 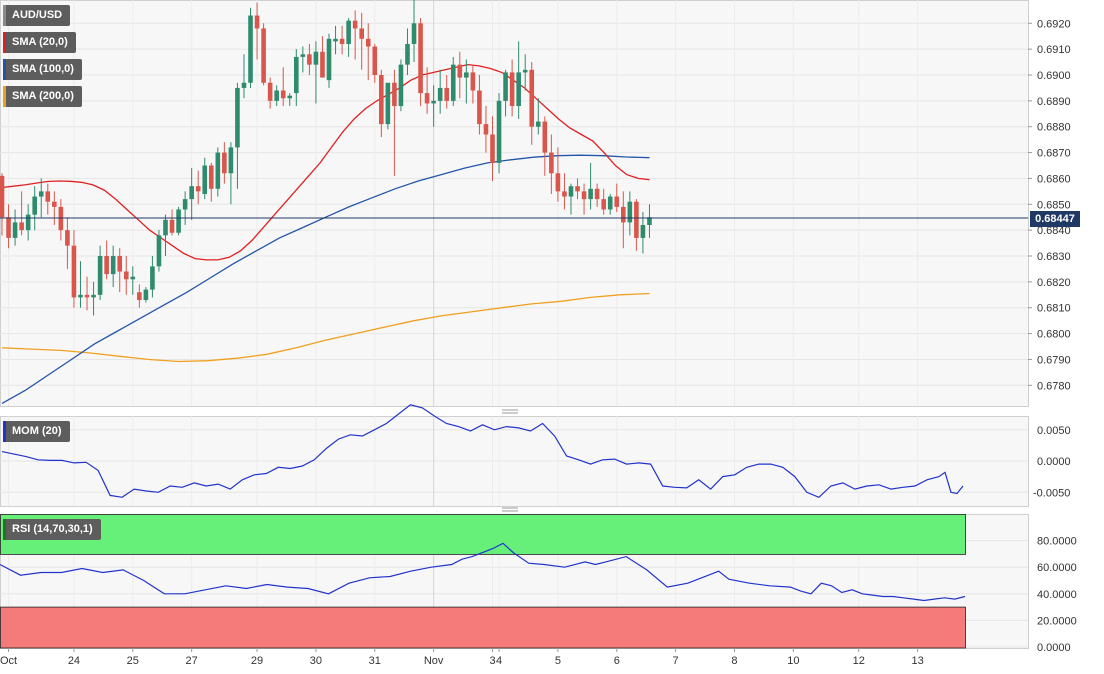 I want to click on price-tick-label: 0.6850, so click(x=1054, y=205).